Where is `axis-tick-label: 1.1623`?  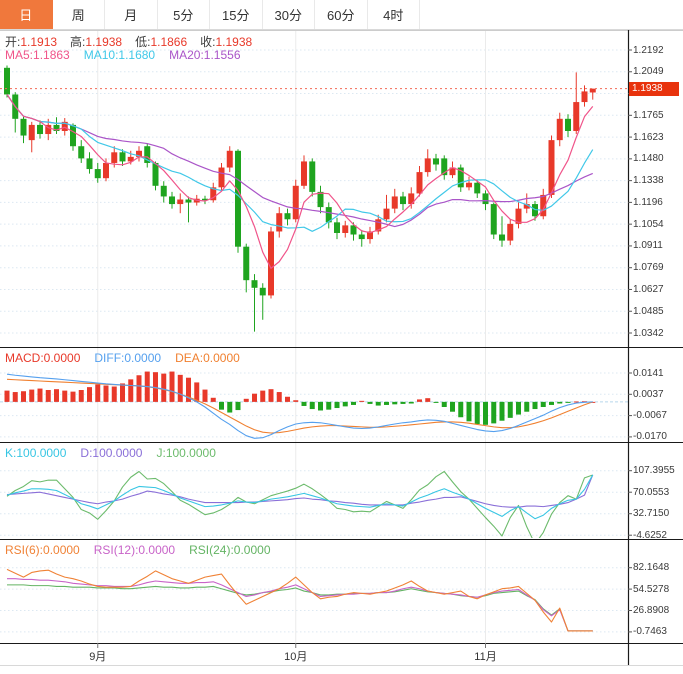
axis-tick-label: 1.1623 is located at coordinates (648, 137).